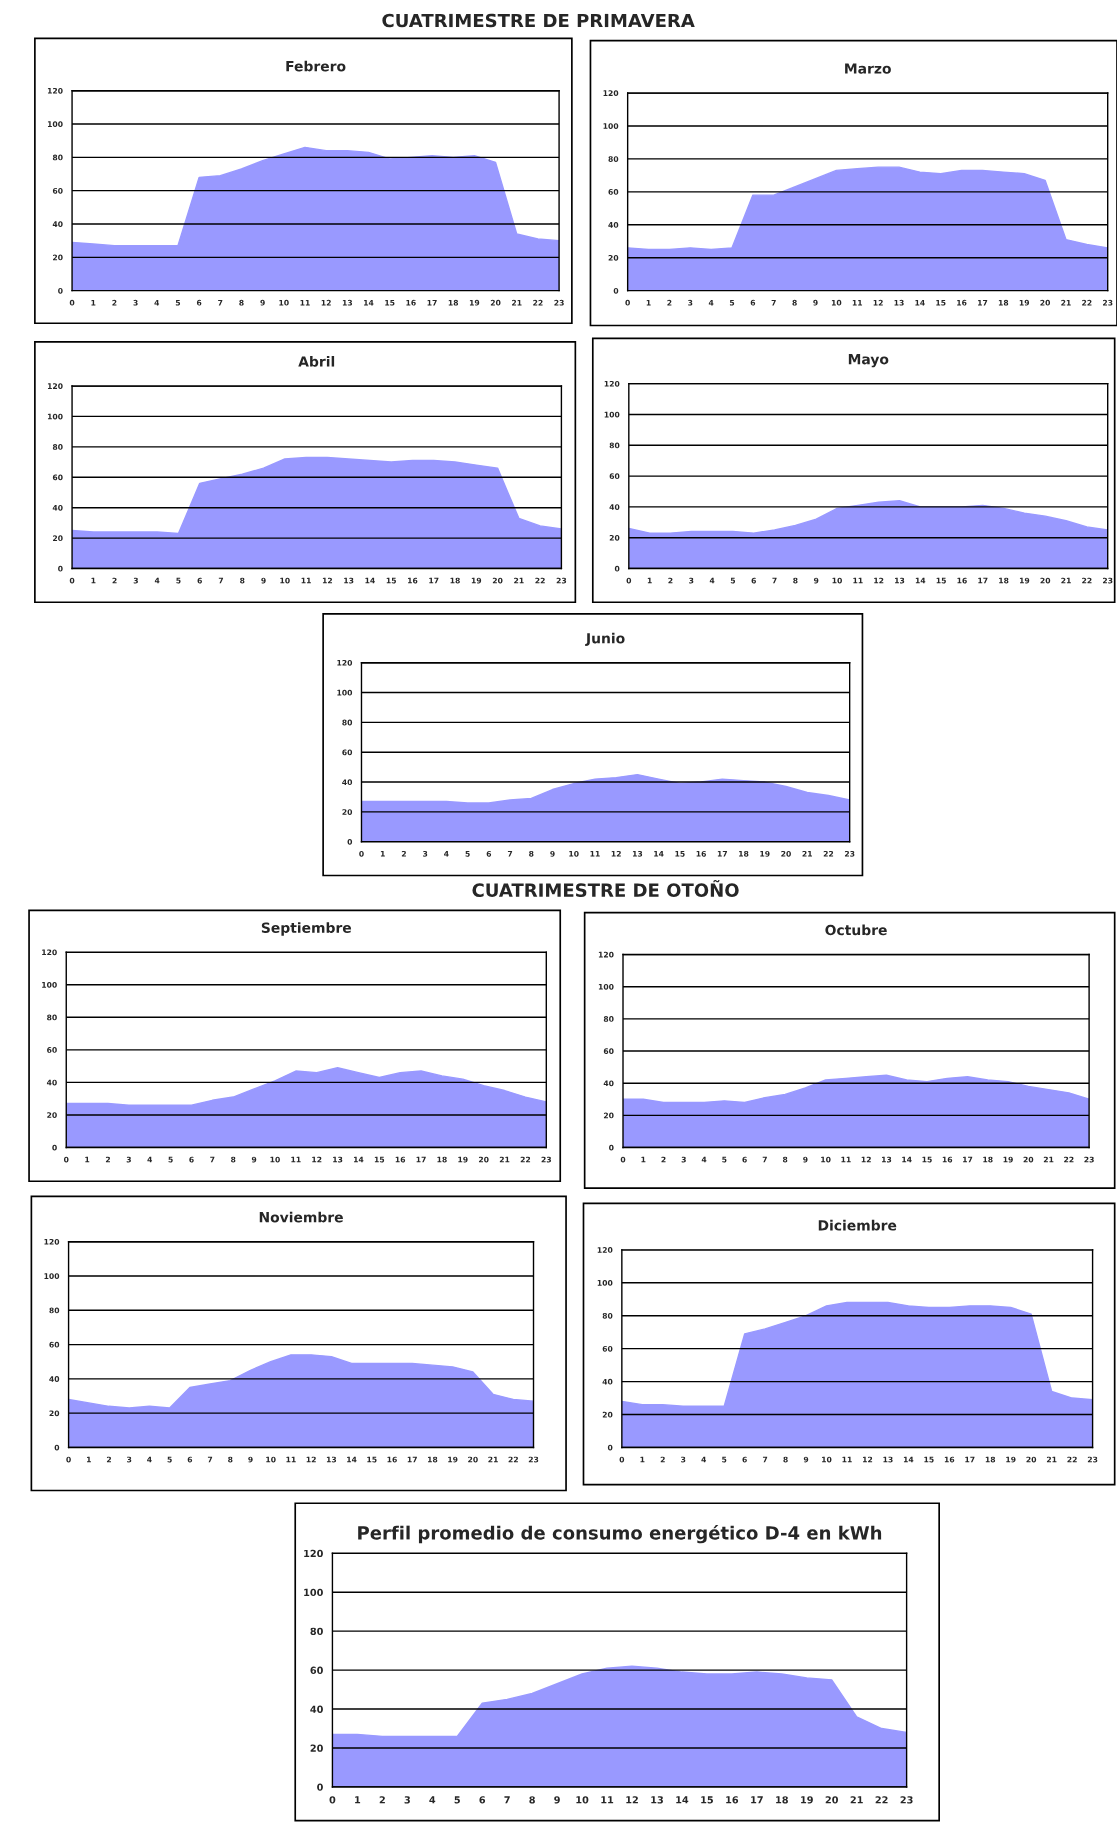  Describe the element at coordinates (382, 1800) in the screenshot. I see `x-tick-label: 2` at that location.